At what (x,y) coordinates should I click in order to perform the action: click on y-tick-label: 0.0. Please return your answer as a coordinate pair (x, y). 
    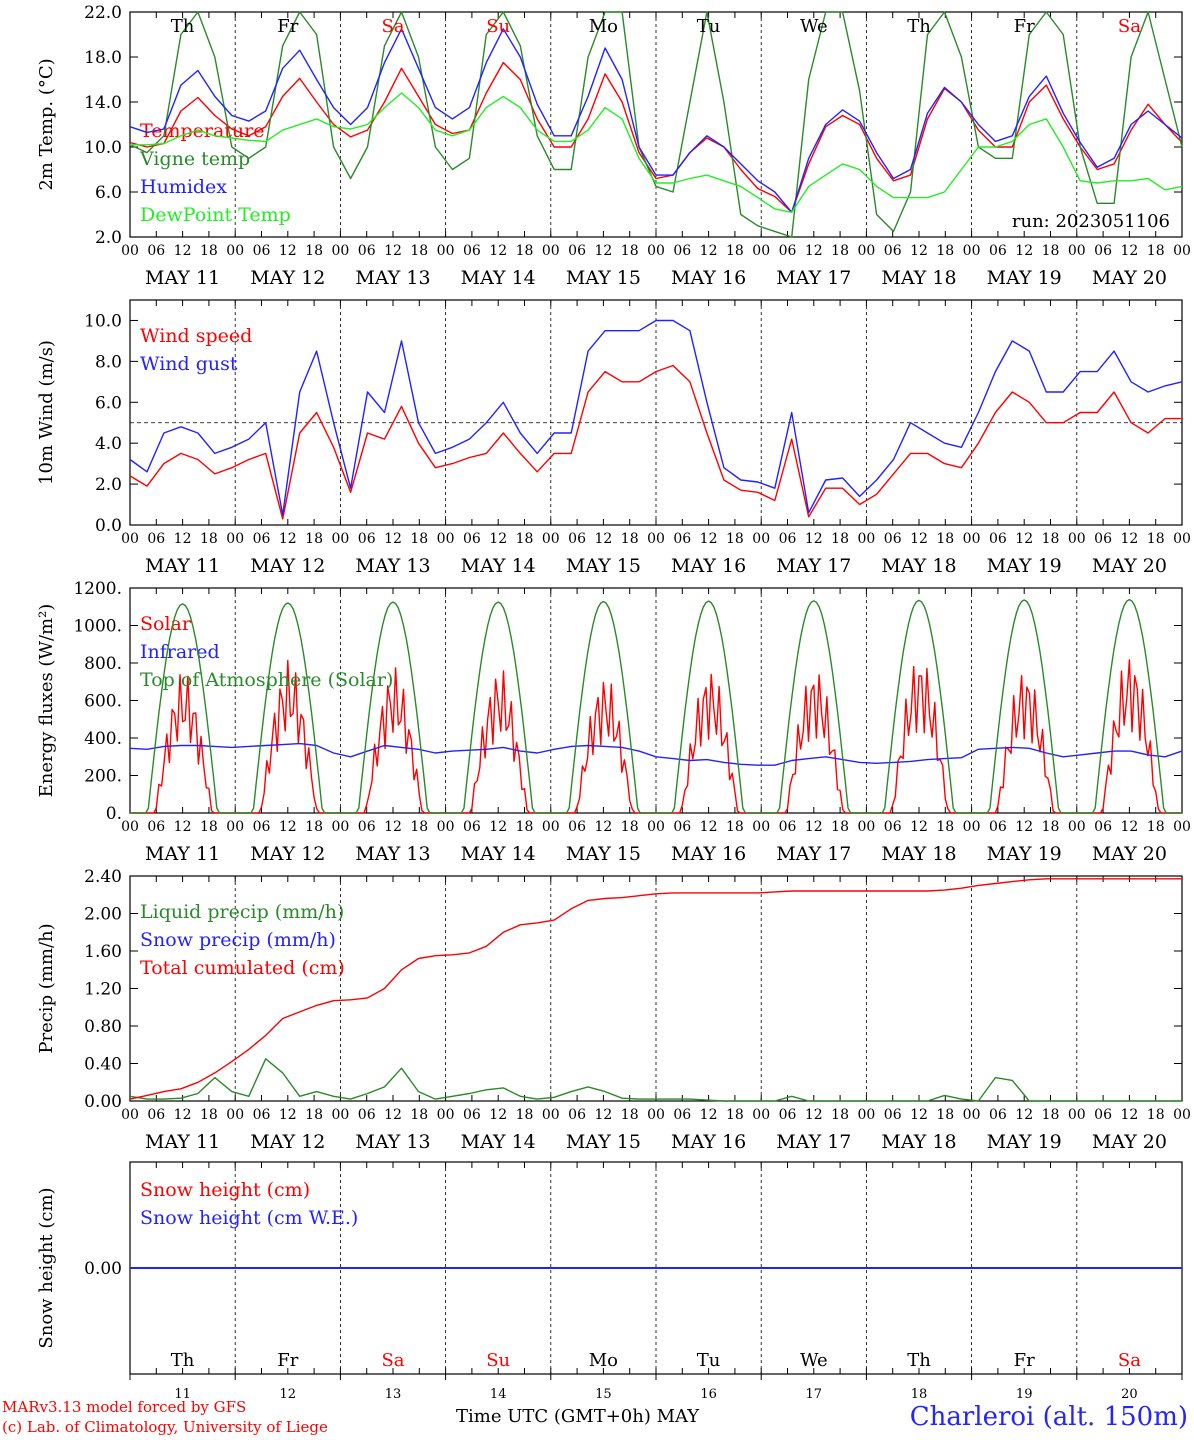
    Looking at the image, I should click on (108, 526).